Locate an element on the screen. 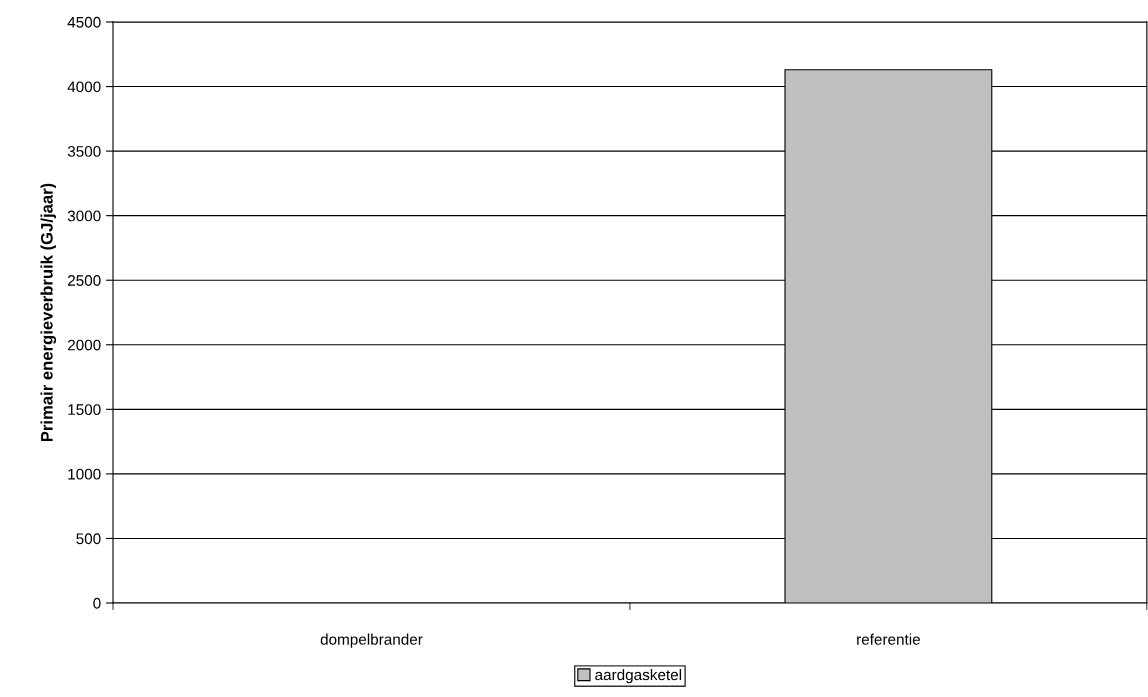 The image size is (1148, 697). y-tick-label: 2500 is located at coordinates (84, 280).